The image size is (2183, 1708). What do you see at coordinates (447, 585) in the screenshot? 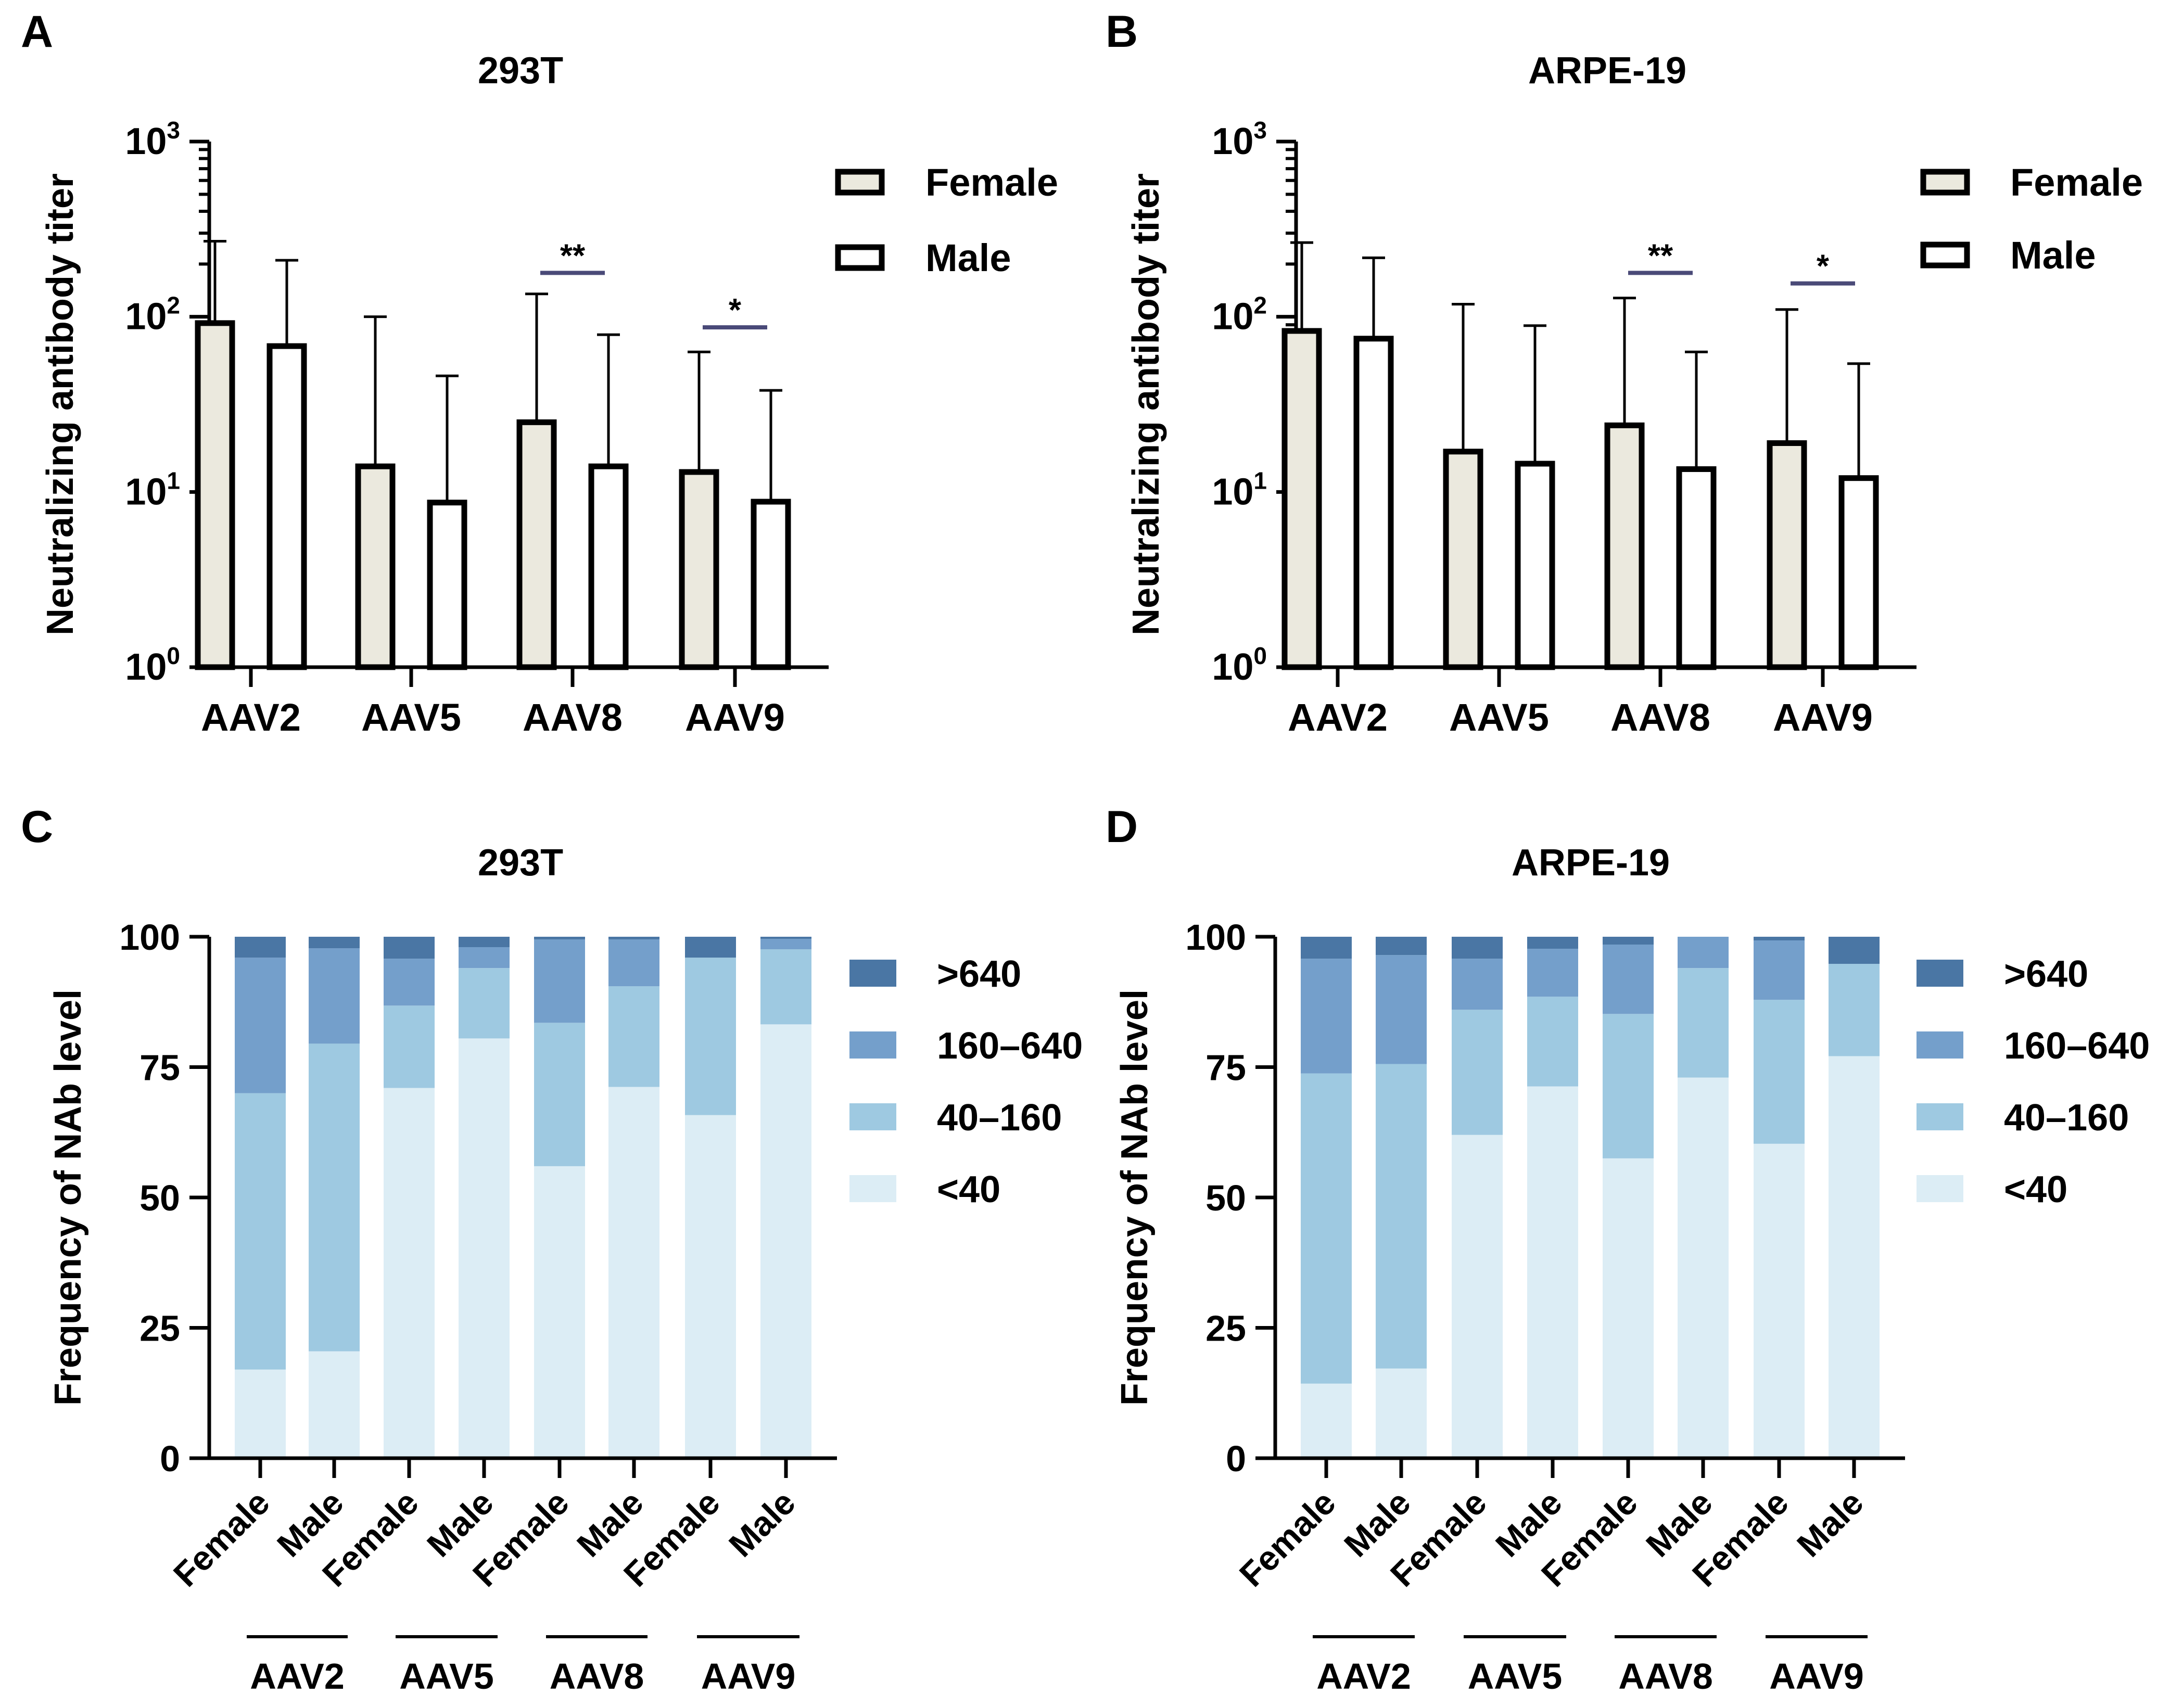
I see `bar-male-aav5` at bounding box center [447, 585].